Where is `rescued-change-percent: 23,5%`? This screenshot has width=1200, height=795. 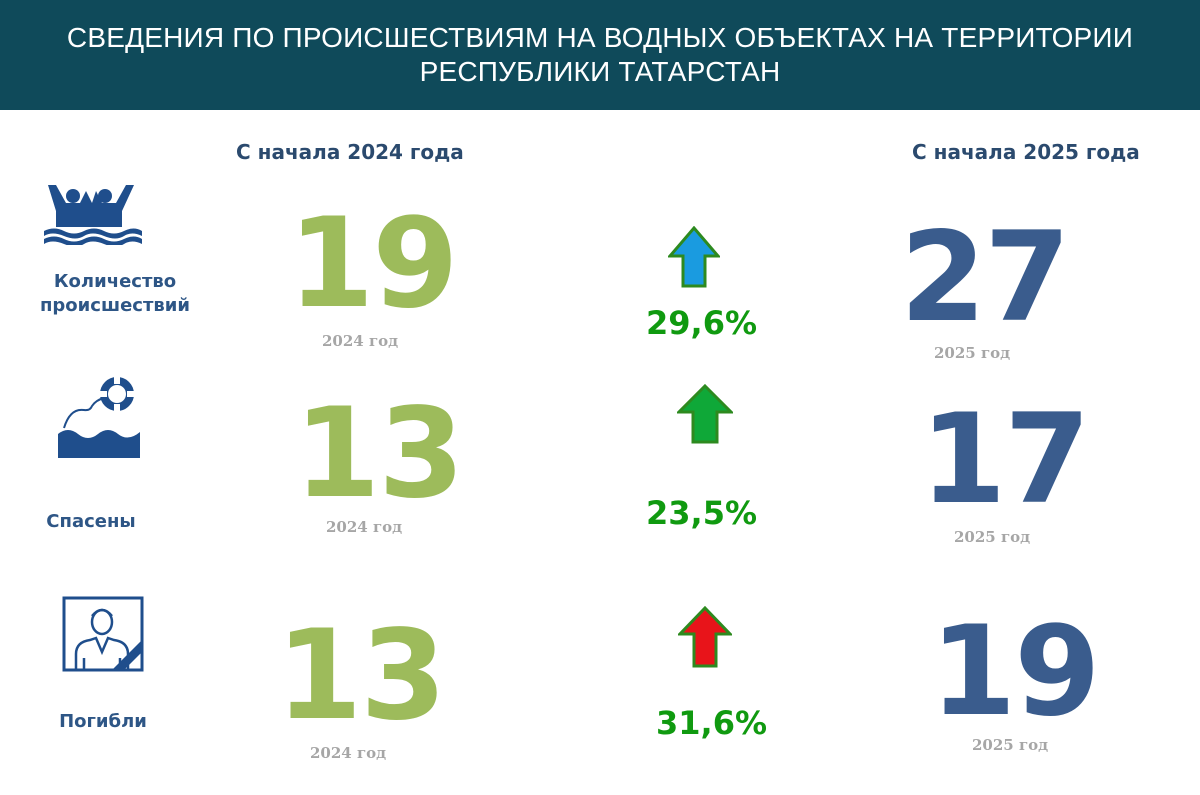
rescued-change-percent: 23,5% is located at coordinates (702, 513).